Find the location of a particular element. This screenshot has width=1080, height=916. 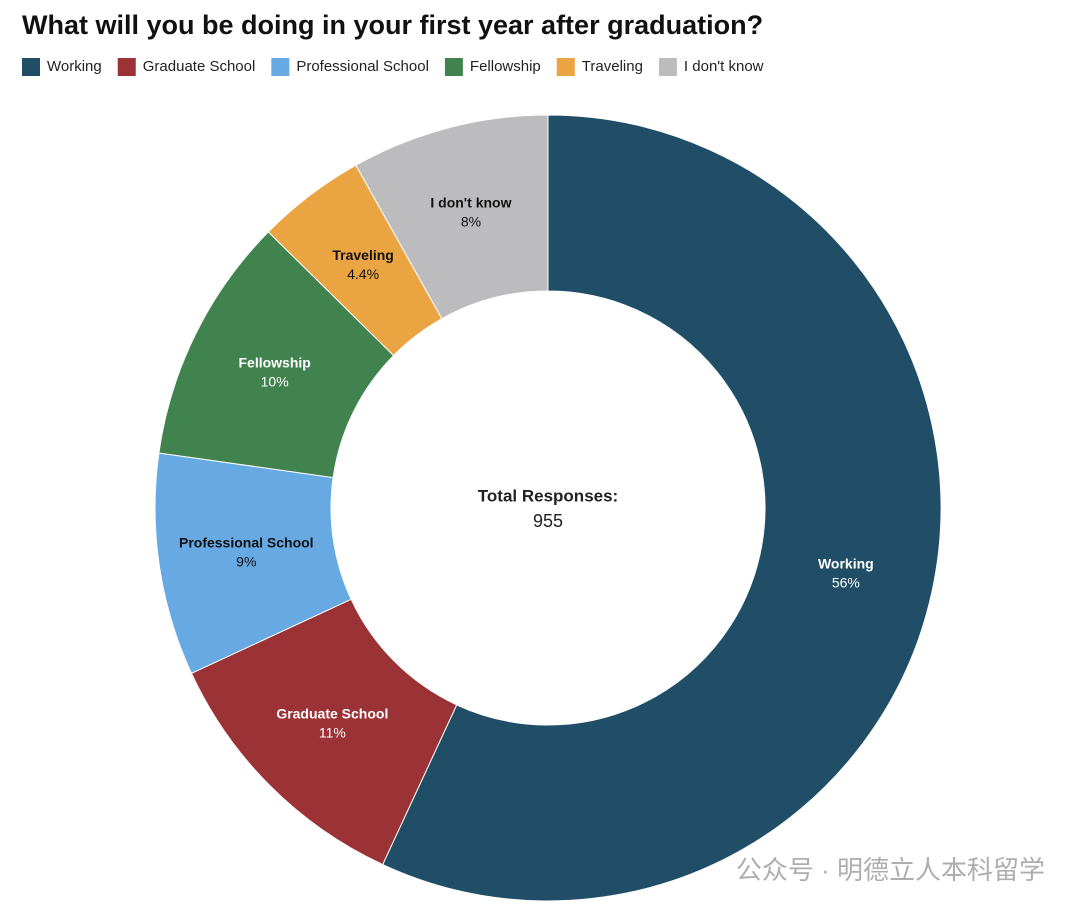

center-label: Total Responses: is located at coordinates (548, 495).